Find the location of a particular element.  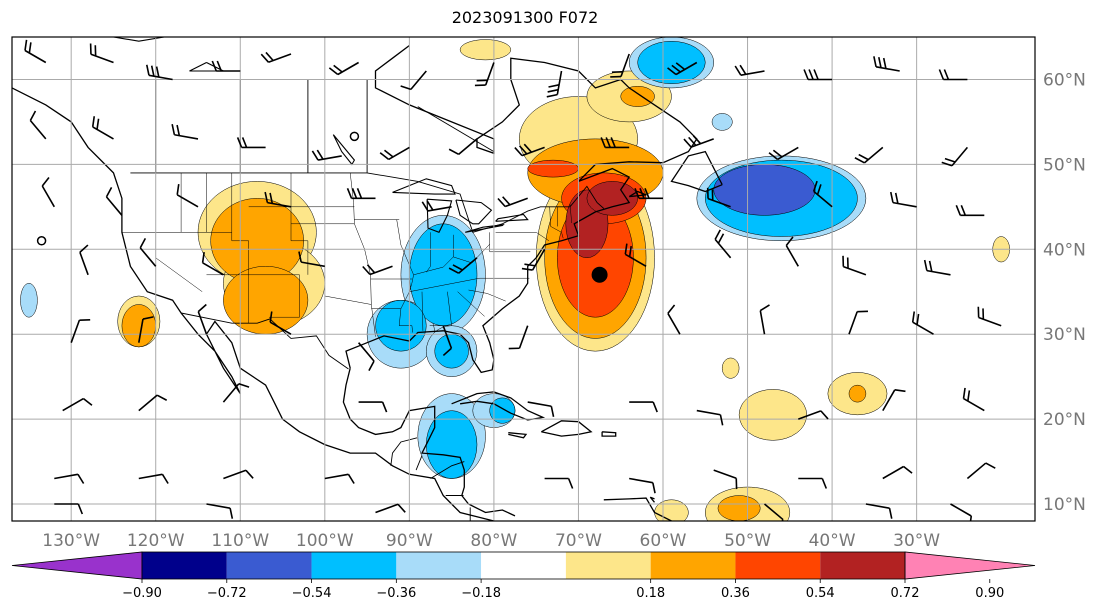

lon-label: 90°W is located at coordinates (409, 541).